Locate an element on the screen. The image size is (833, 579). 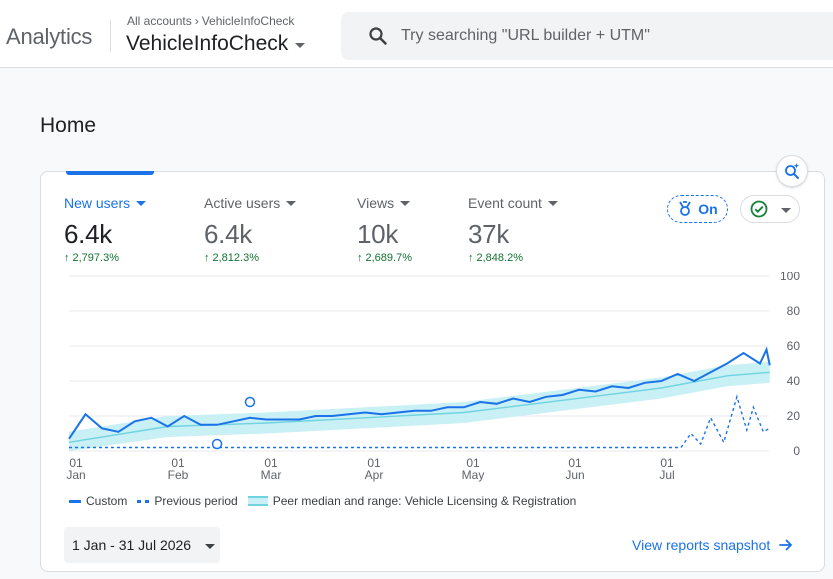
search-icon is located at coordinates (378, 36).